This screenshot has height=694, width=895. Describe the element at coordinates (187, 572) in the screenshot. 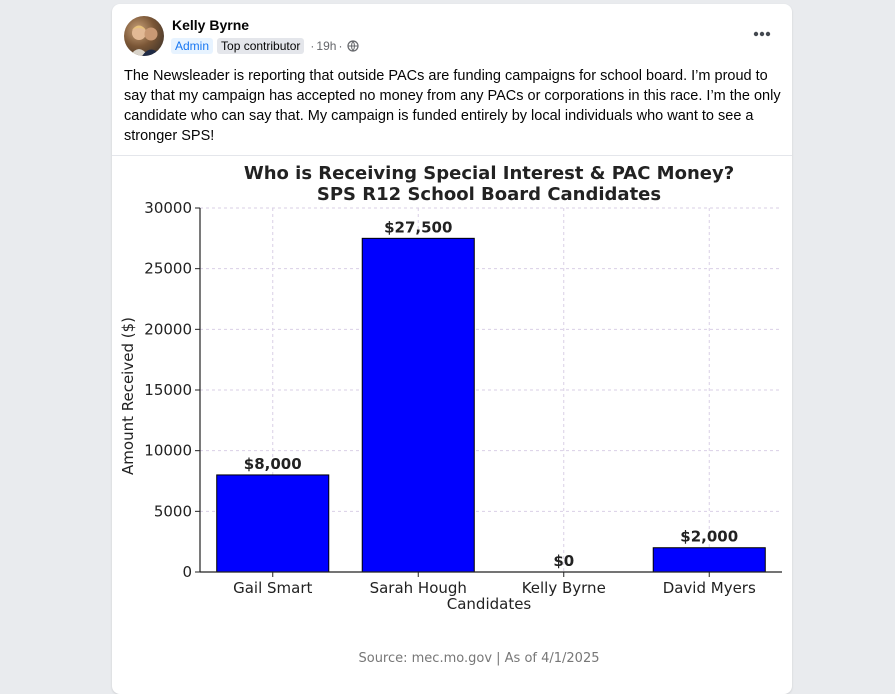

I see `y-tick-label: 0` at that location.